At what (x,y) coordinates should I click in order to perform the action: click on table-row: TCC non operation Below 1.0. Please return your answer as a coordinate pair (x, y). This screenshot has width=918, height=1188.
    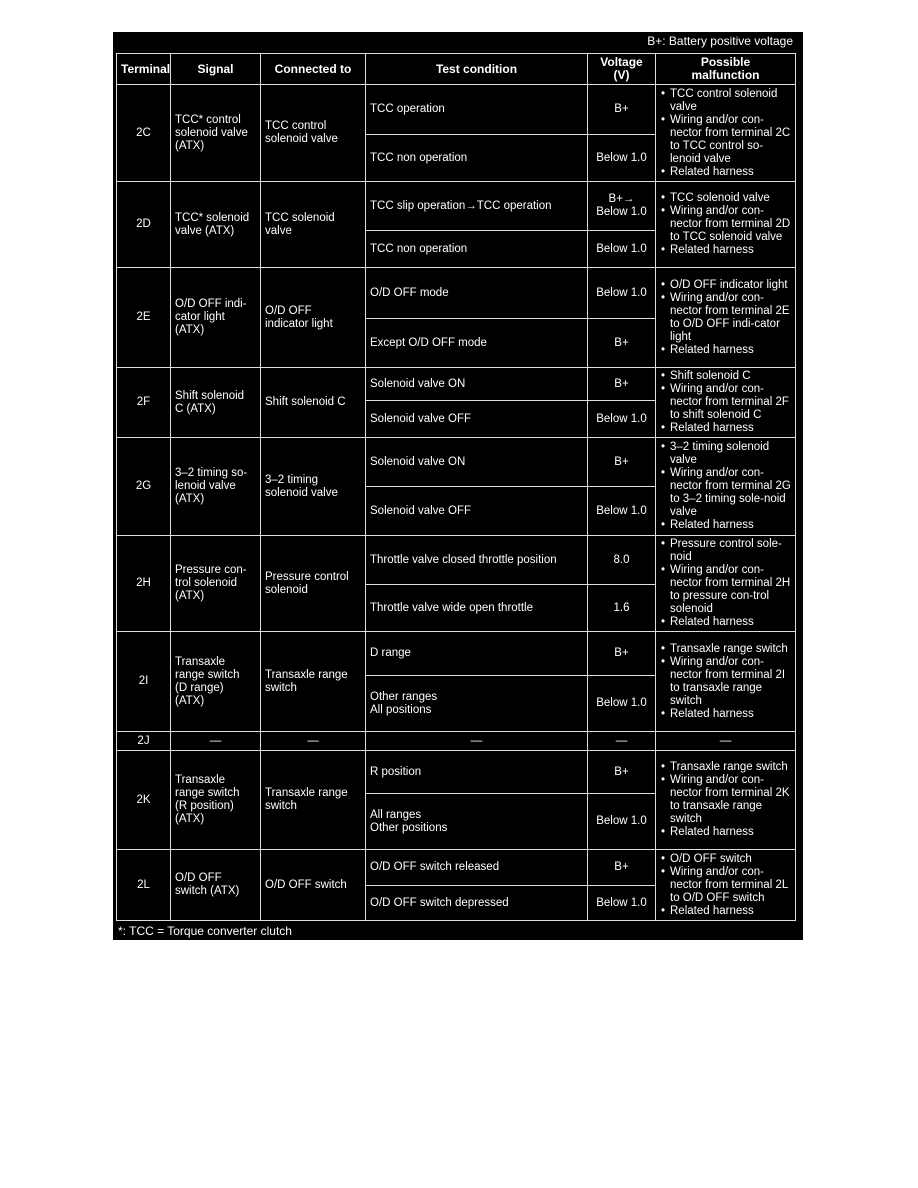
    Looking at the image, I should click on (456, 249).